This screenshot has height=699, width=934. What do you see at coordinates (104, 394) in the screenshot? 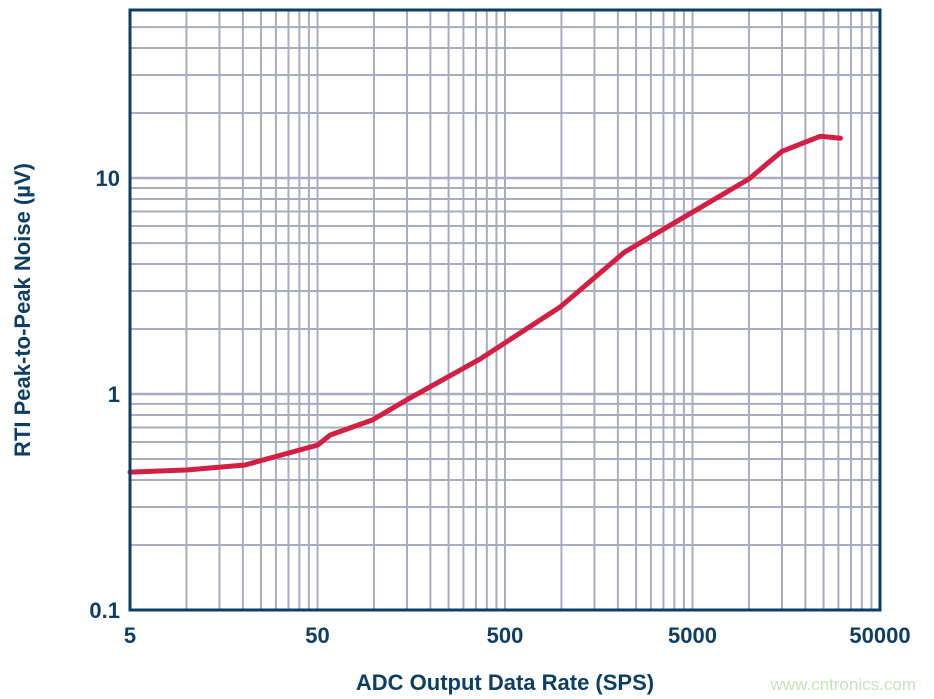
I see `y-tick-labels: 0.1 1 10` at bounding box center [104, 394].